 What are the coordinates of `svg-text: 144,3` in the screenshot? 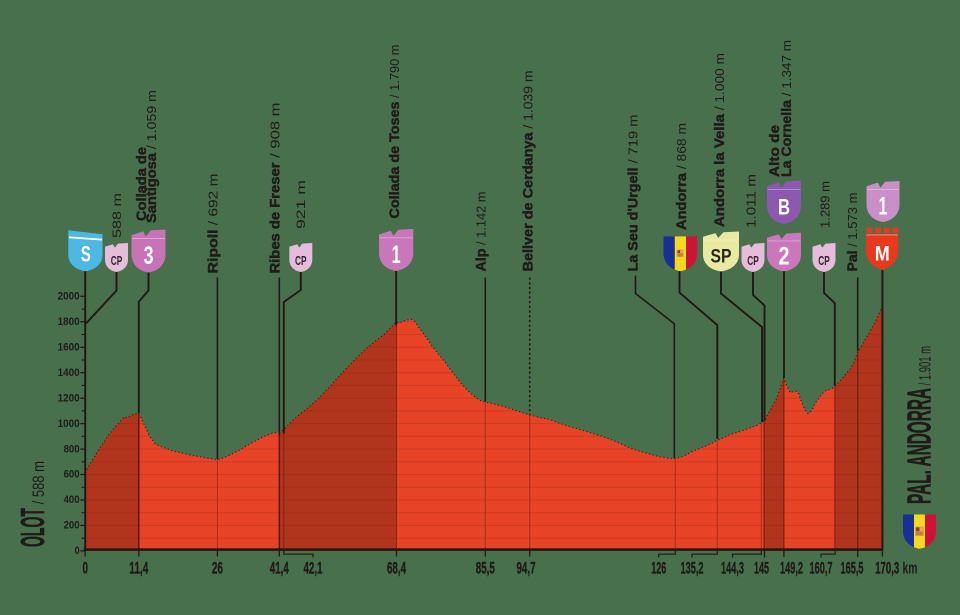 It's located at (732, 569).